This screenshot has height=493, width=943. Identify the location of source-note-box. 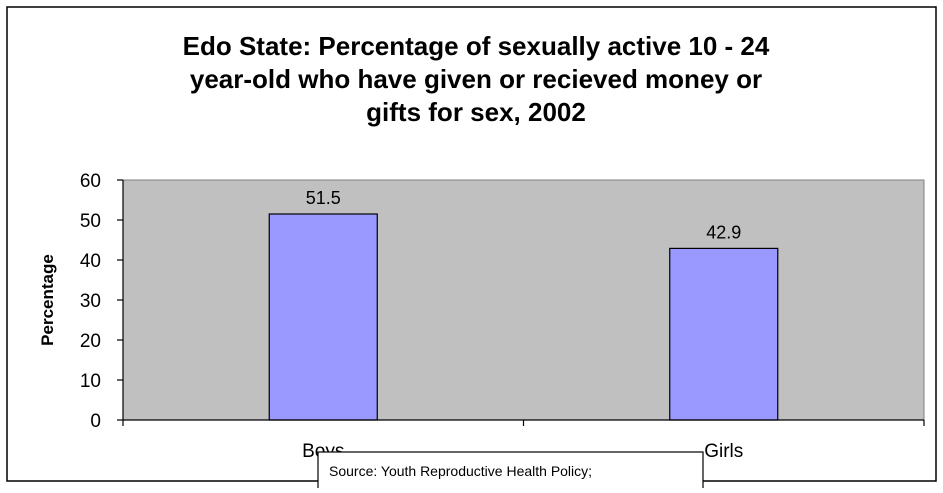
(510, 472).